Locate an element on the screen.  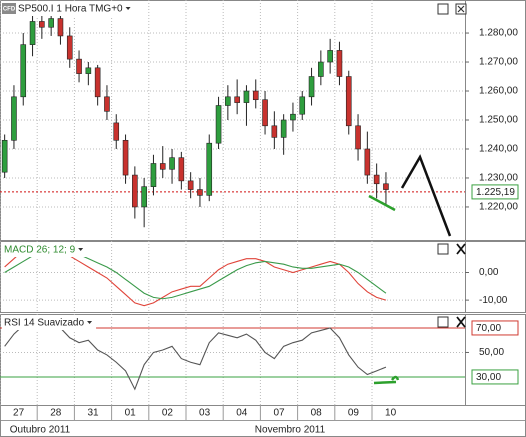
symbol-badge is located at coordinates (9, 8).